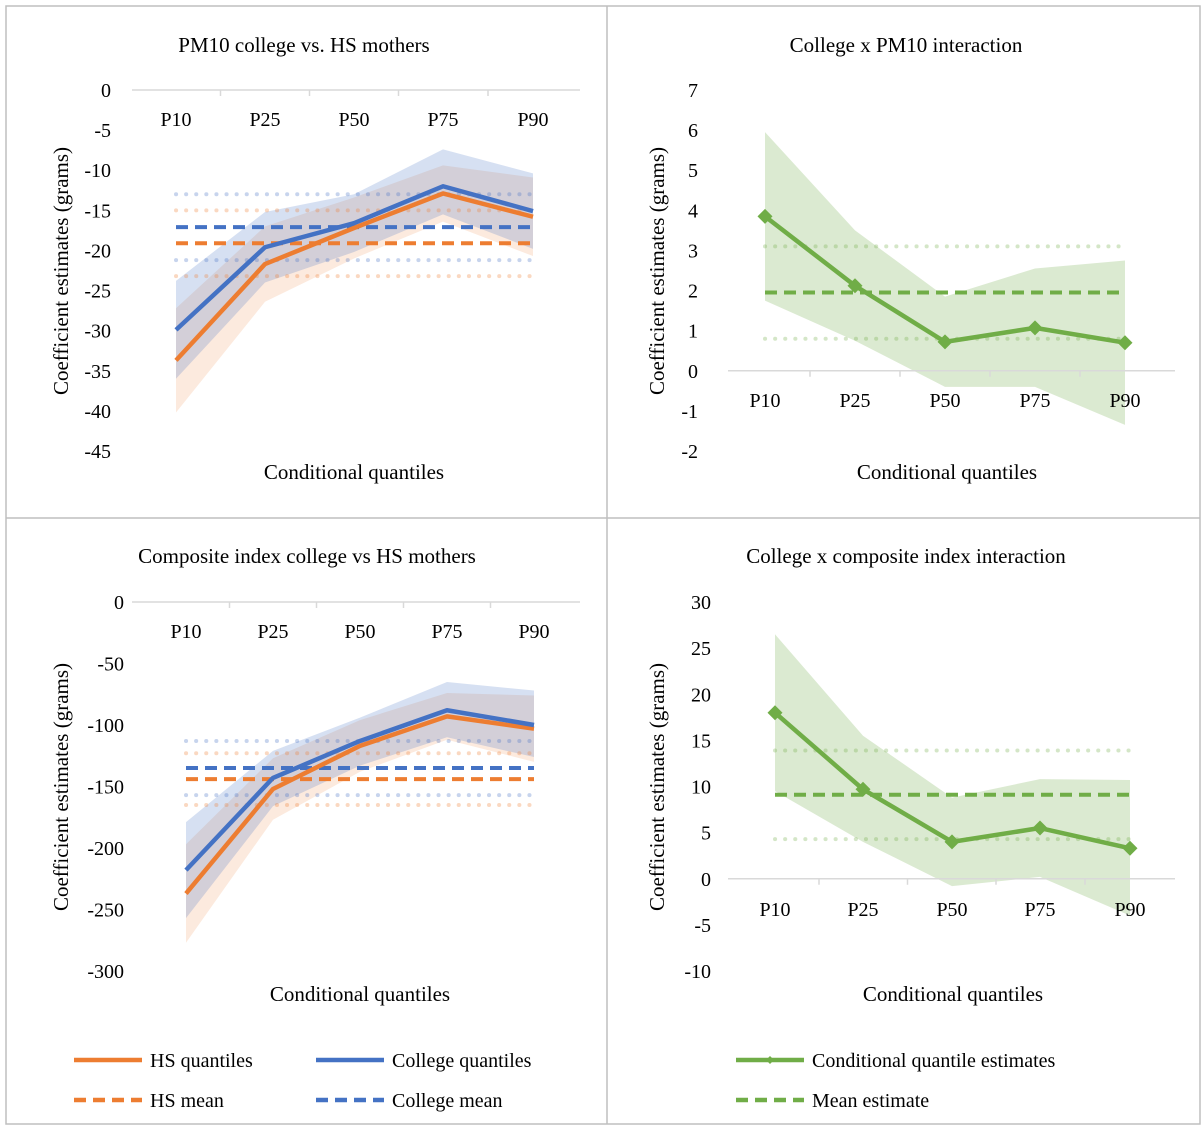  I want to click on y-tick-label: -40, so click(97, 412).